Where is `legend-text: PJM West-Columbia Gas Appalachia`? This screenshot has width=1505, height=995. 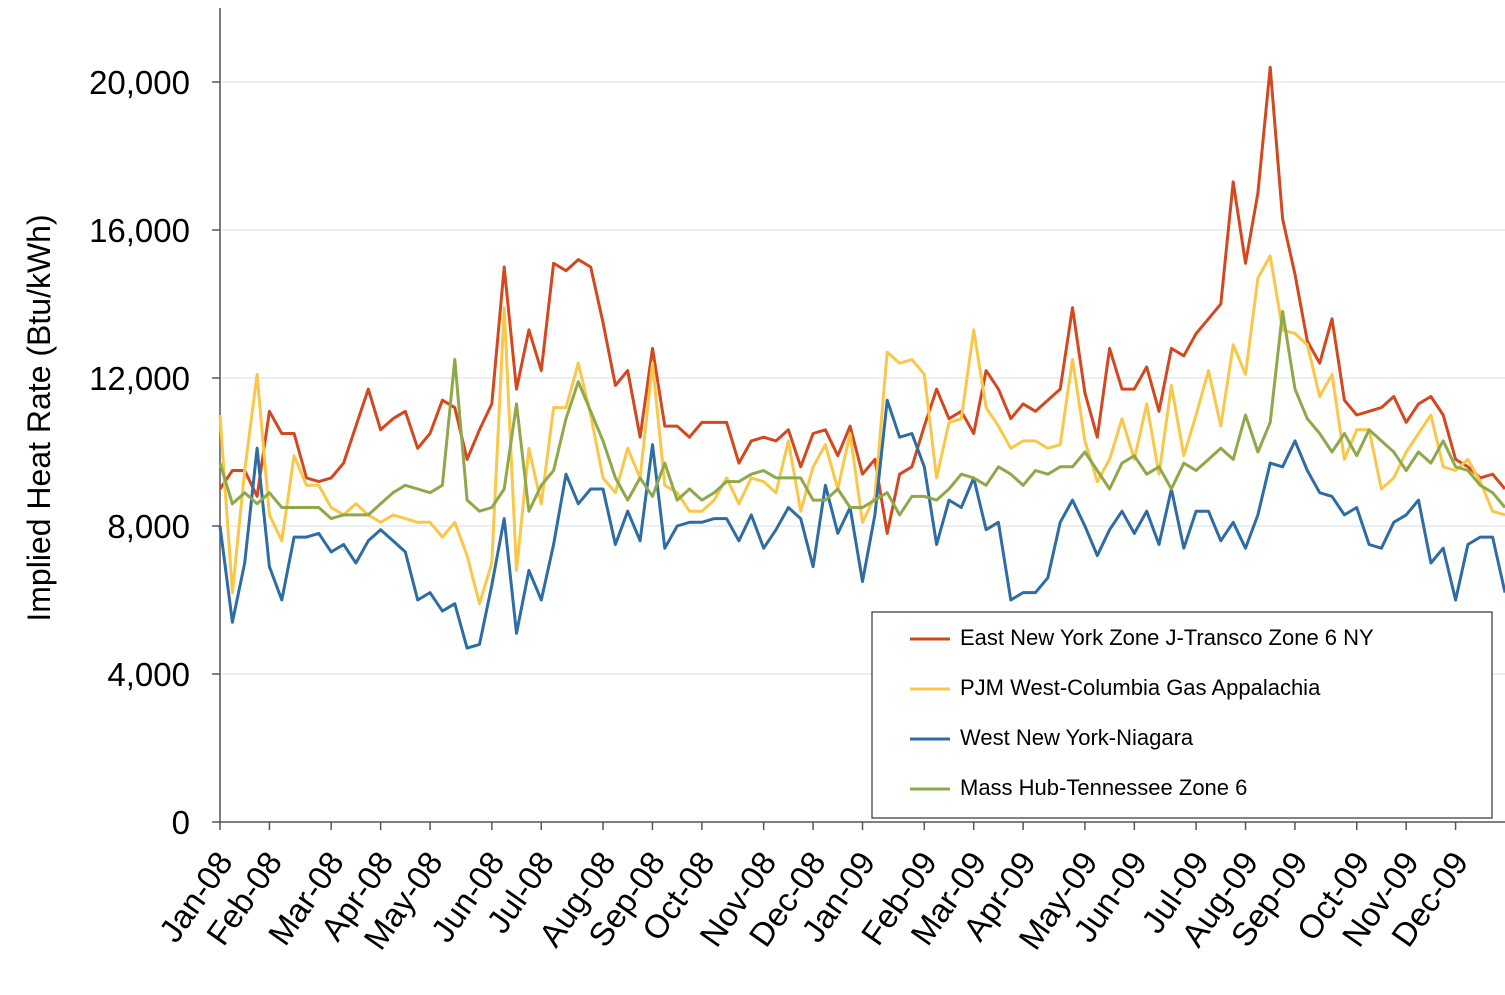
legend-text: PJM West-Columbia Gas Appalachia is located at coordinates (1140, 687).